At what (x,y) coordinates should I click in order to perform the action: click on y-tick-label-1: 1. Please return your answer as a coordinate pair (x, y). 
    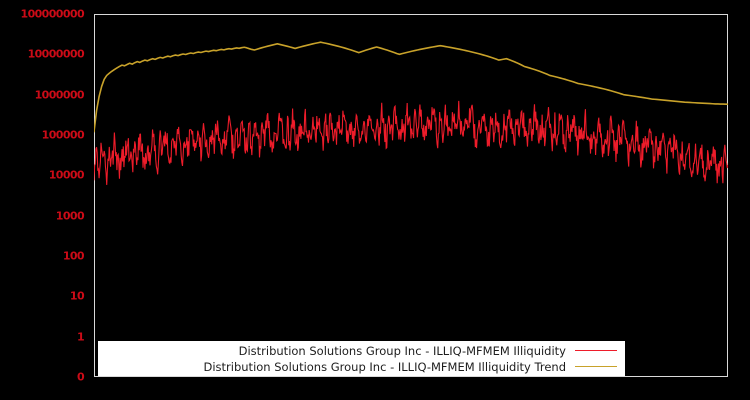
    Looking at the image, I should click on (80, 337).